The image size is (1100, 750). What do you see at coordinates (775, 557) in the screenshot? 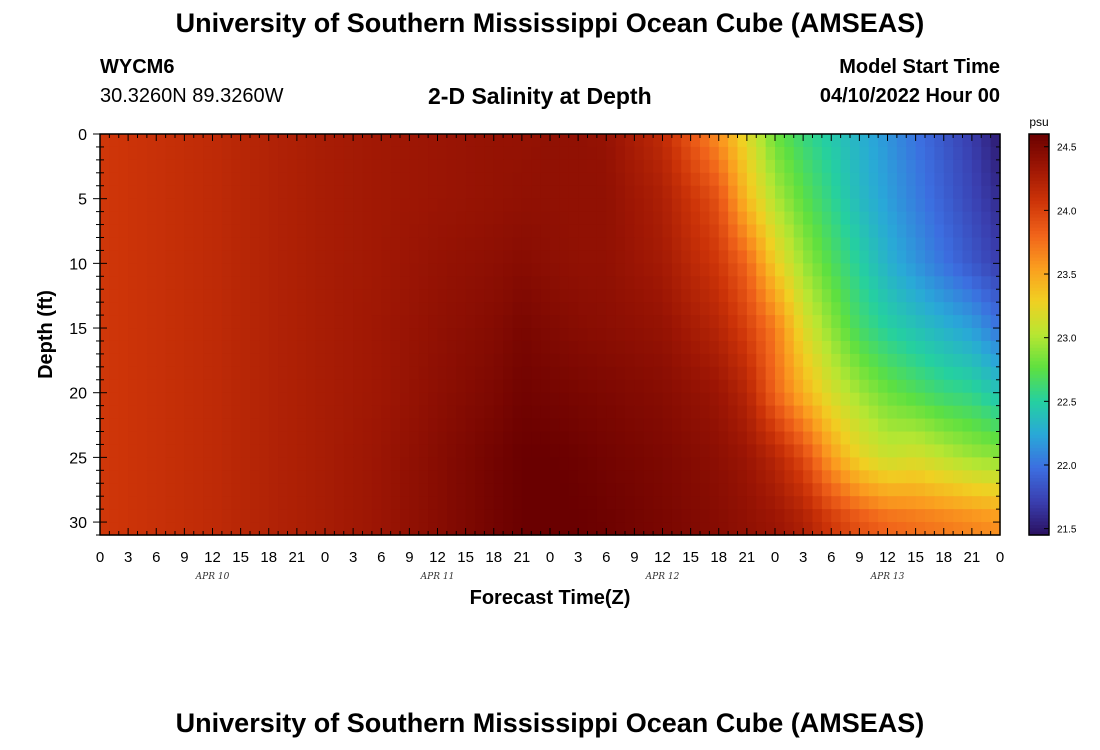
I see `x-tick-label: 0` at bounding box center [775, 557].